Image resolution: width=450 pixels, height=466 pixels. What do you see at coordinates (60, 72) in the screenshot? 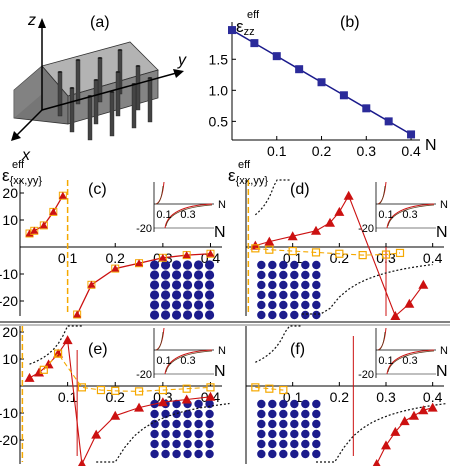
I see `rod-top` at bounding box center [60, 72].